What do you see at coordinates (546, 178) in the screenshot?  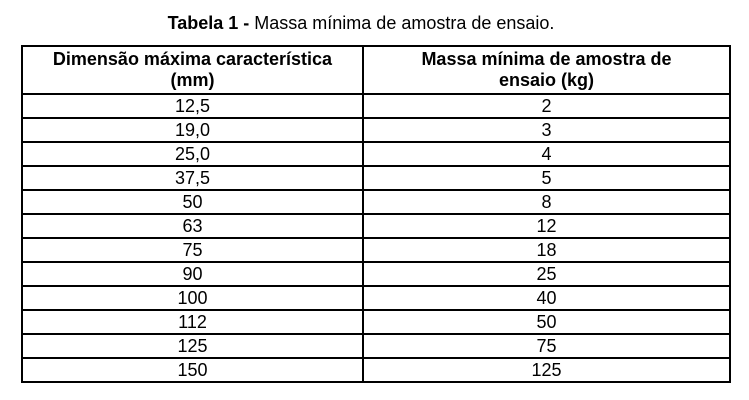 I see `cell-mass: 5` at bounding box center [546, 178].